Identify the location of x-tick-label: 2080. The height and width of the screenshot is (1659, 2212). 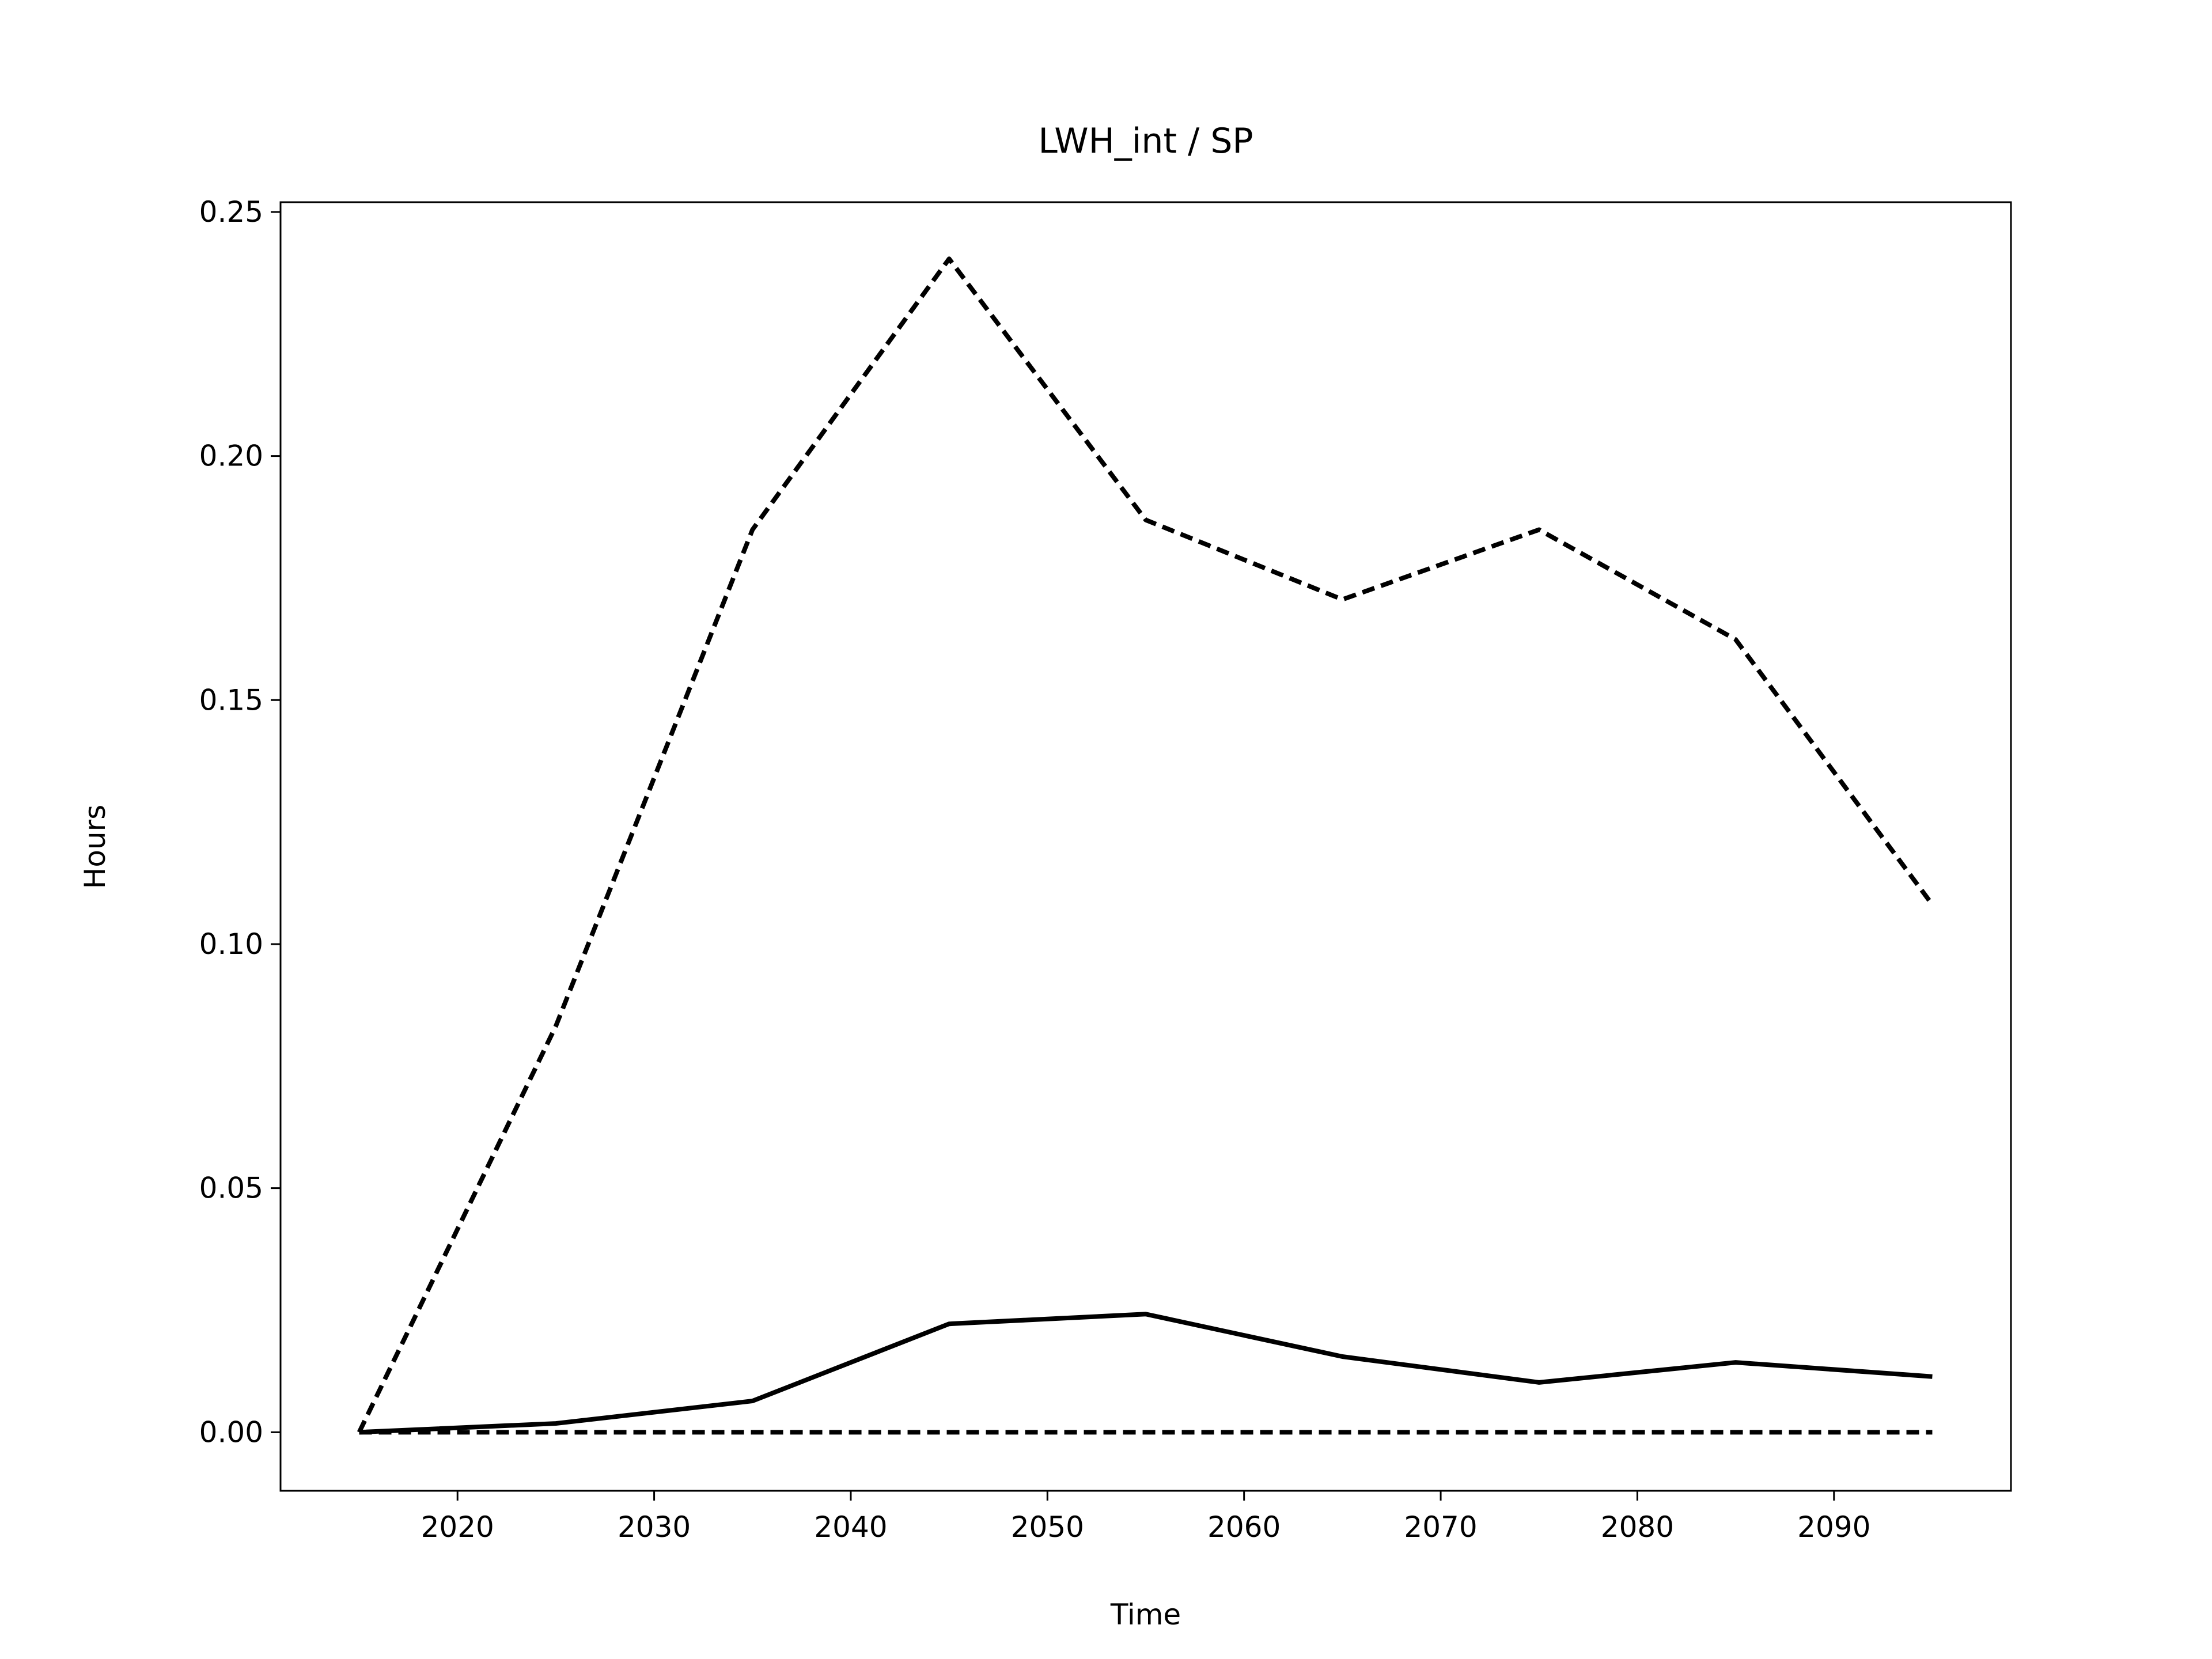
(1637, 1527).